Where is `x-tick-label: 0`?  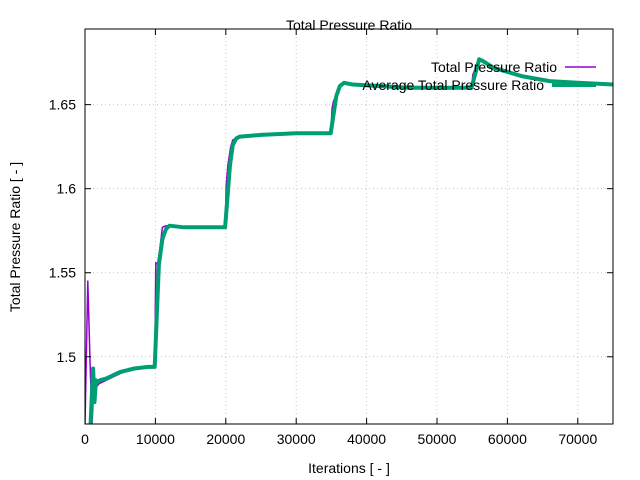
x-tick-label: 0 is located at coordinates (85, 439).